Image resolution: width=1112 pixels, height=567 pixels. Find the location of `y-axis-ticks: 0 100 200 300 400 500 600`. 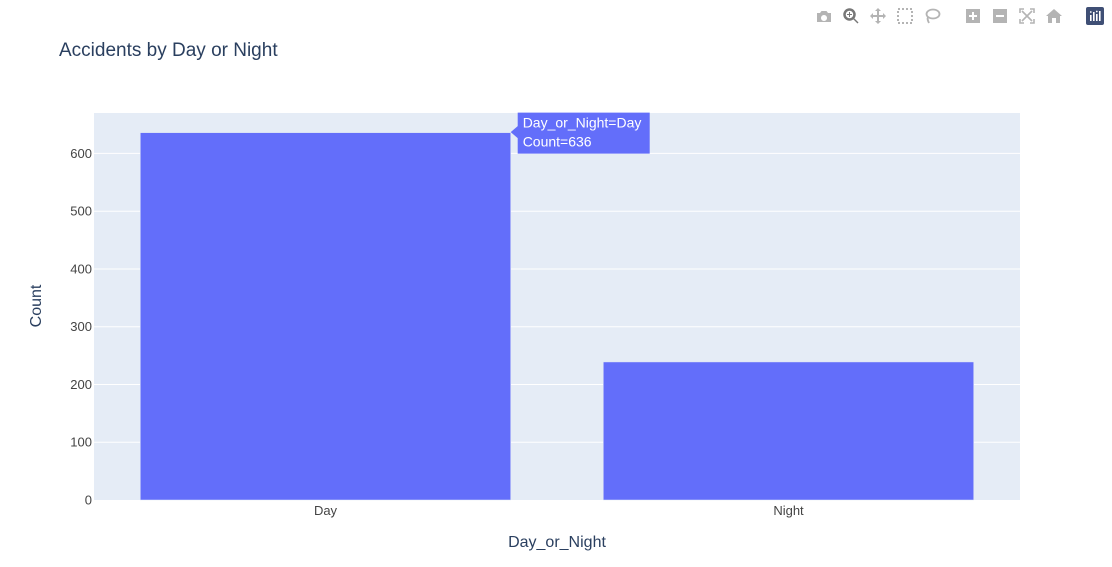

y-axis-ticks: 0 100 200 300 400 500 600 is located at coordinates (81, 327).